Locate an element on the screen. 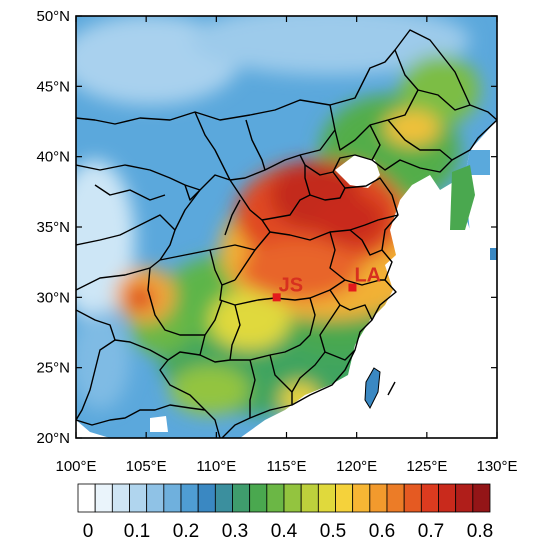 The height and width of the screenshot is (550, 533). site-label: LA is located at coordinates (367, 275).